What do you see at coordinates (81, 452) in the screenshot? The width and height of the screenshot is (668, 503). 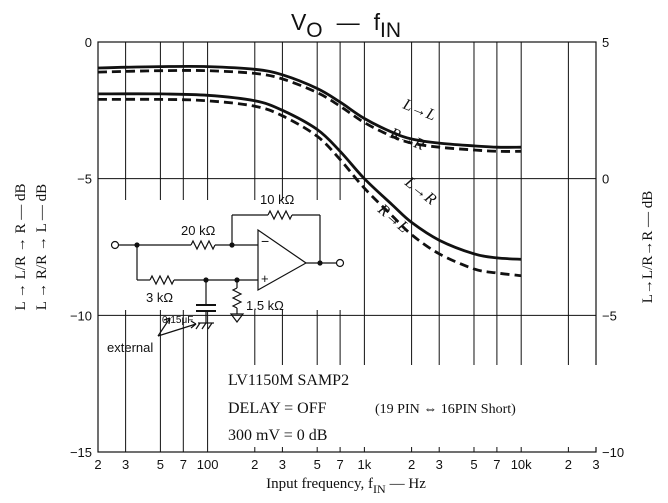 I see `y-left-tick-label: −15` at bounding box center [81, 452].